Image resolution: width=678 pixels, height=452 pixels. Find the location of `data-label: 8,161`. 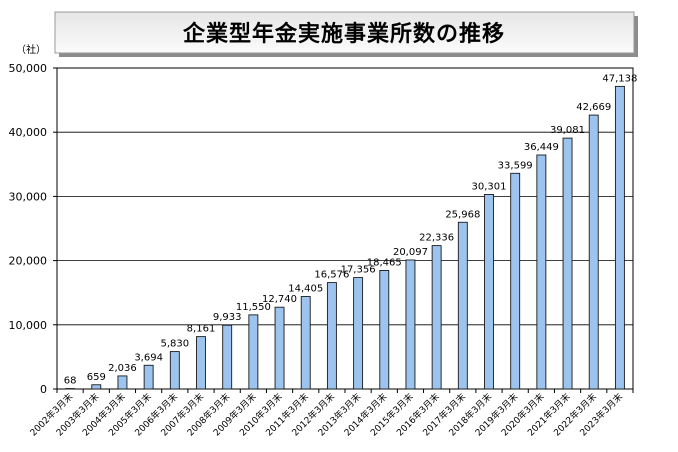

data-label: 8,161 is located at coordinates (201, 329).